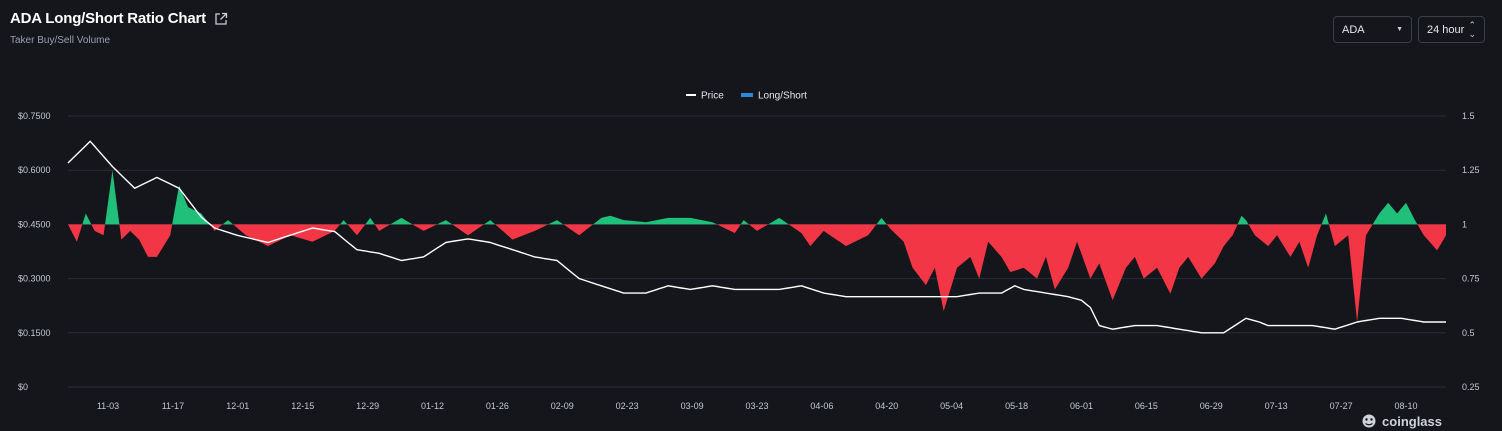  Describe the element at coordinates (108, 406) in the screenshot. I see `x-tick-label: 11-03` at that location.